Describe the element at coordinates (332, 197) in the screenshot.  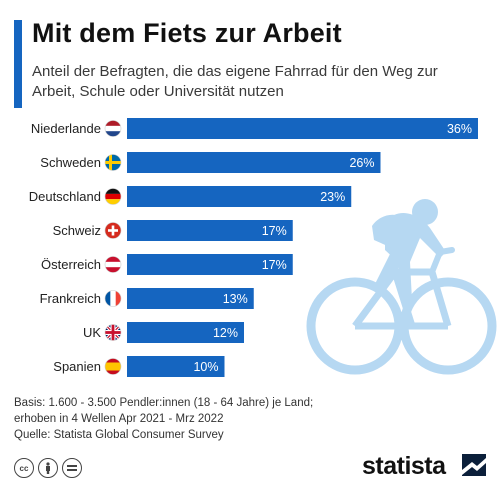
I see `bar-value-label-2: 23%` at that location.